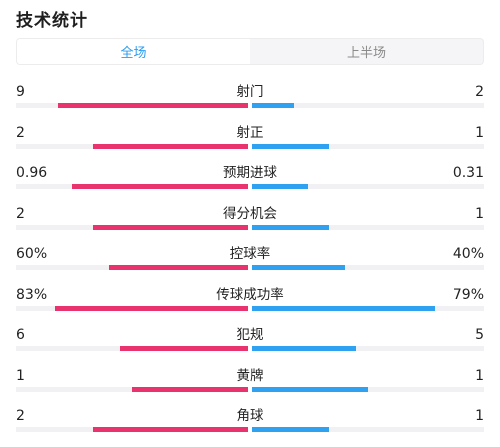 The height and width of the screenshot is (447, 500). I want to click on stat-label: 犯规, so click(250, 335).